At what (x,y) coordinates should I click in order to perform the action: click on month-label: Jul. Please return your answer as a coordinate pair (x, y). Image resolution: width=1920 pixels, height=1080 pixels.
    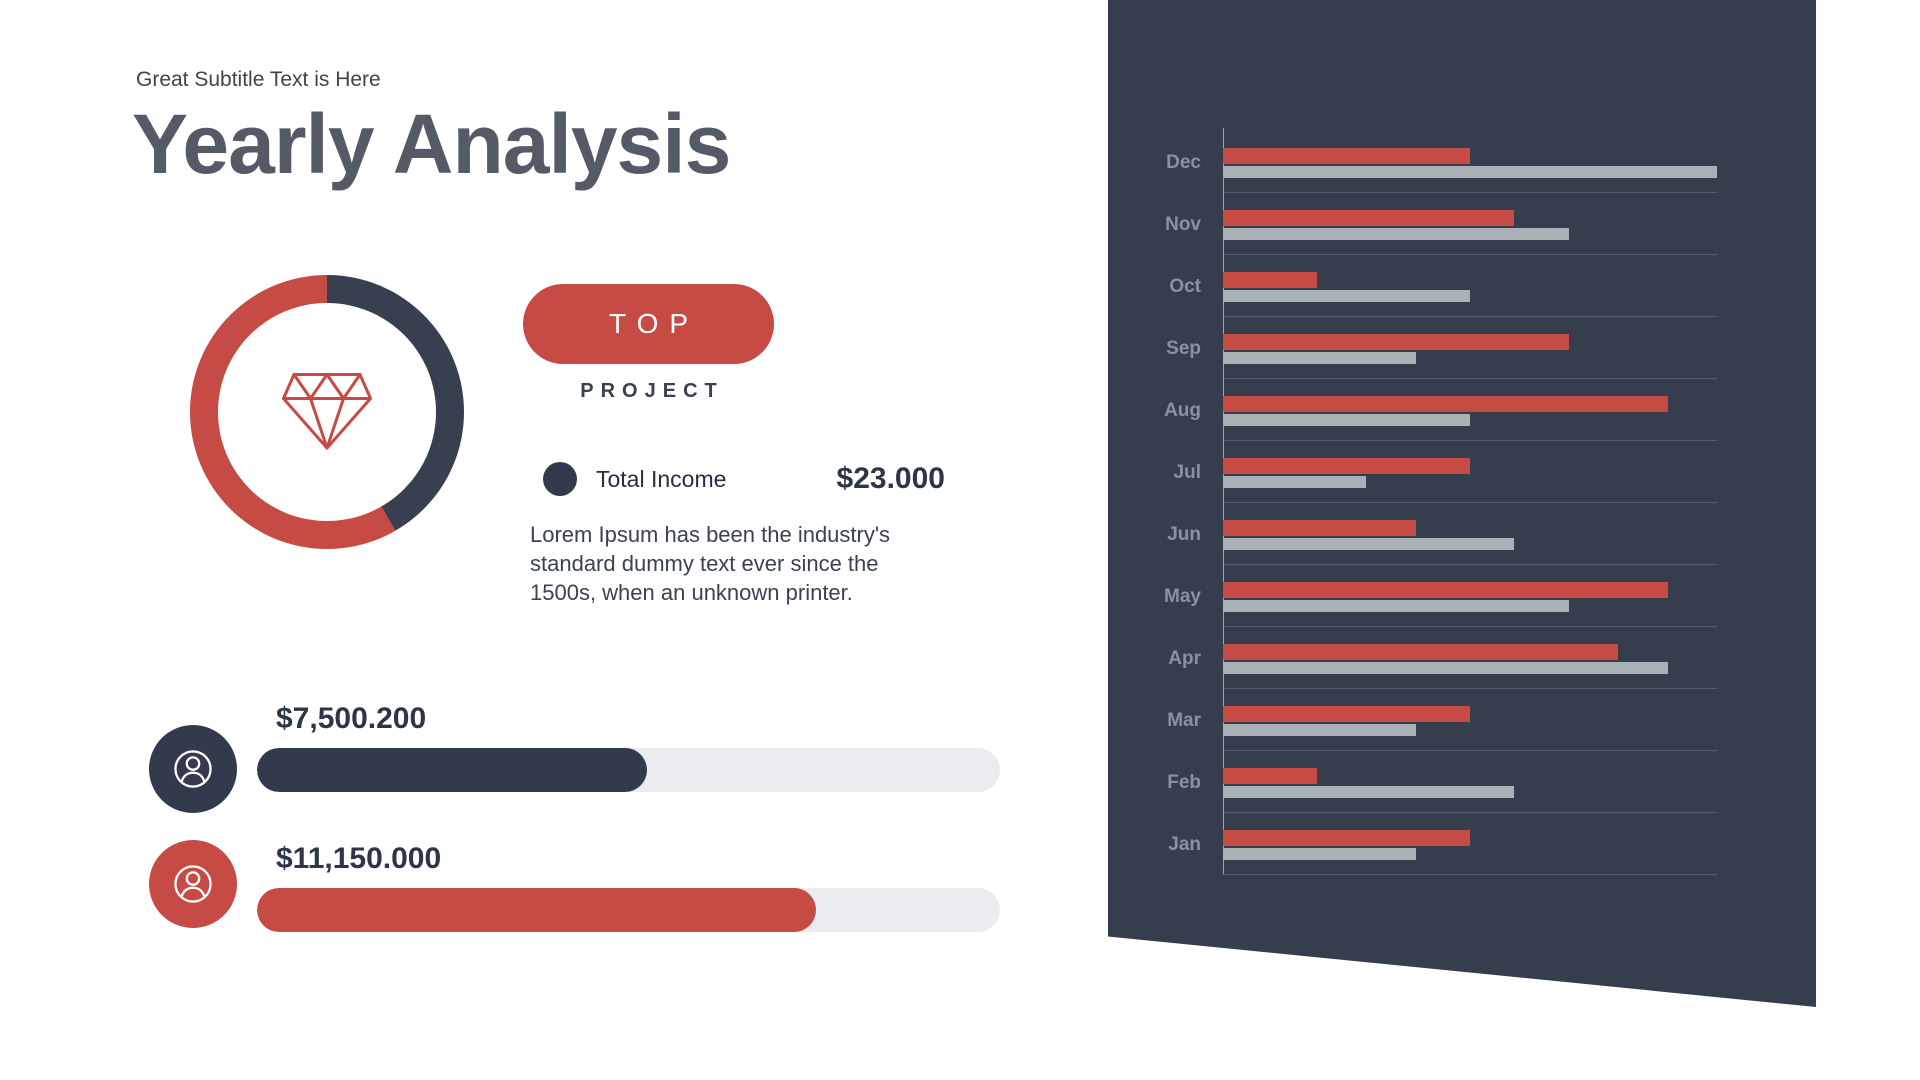
    Looking at the image, I should click on (1187, 472).